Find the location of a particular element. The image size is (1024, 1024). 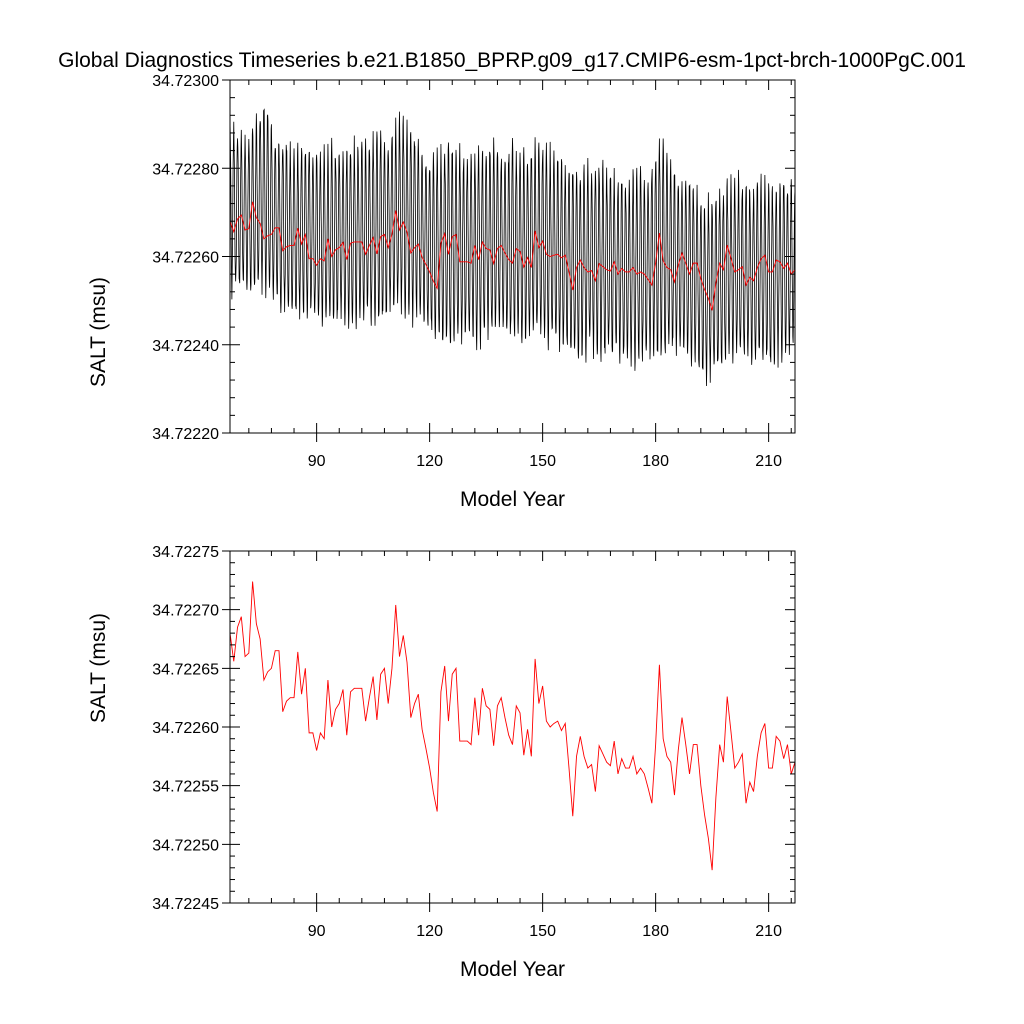

y-tick-label: 34.72280 is located at coordinates (185, 169).